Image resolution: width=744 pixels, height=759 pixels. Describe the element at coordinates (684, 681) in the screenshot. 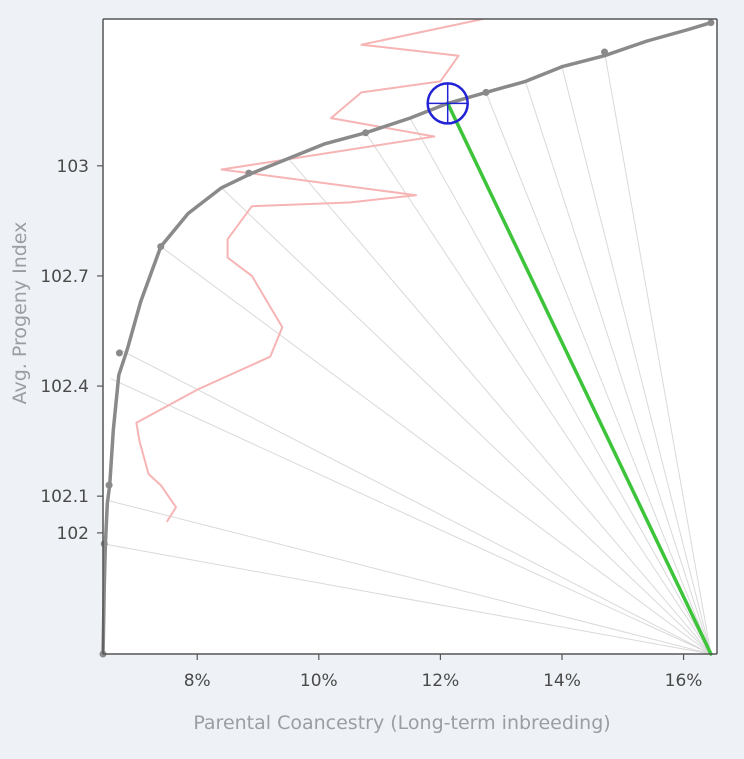

I see `x-tick-label: 16%` at that location.